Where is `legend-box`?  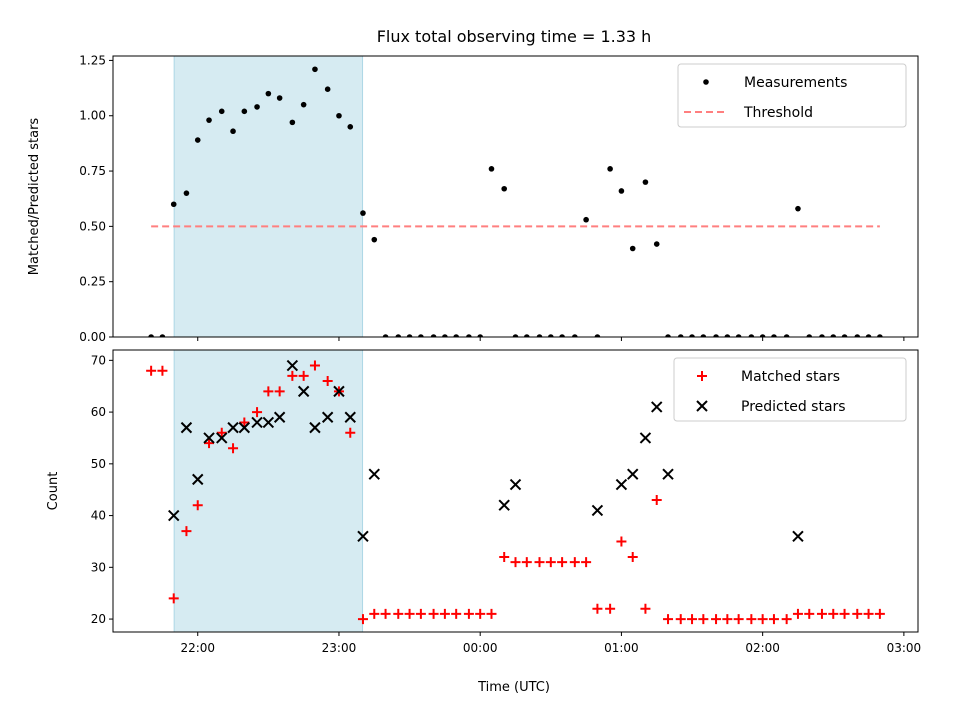
legend-box is located at coordinates (792, 95).